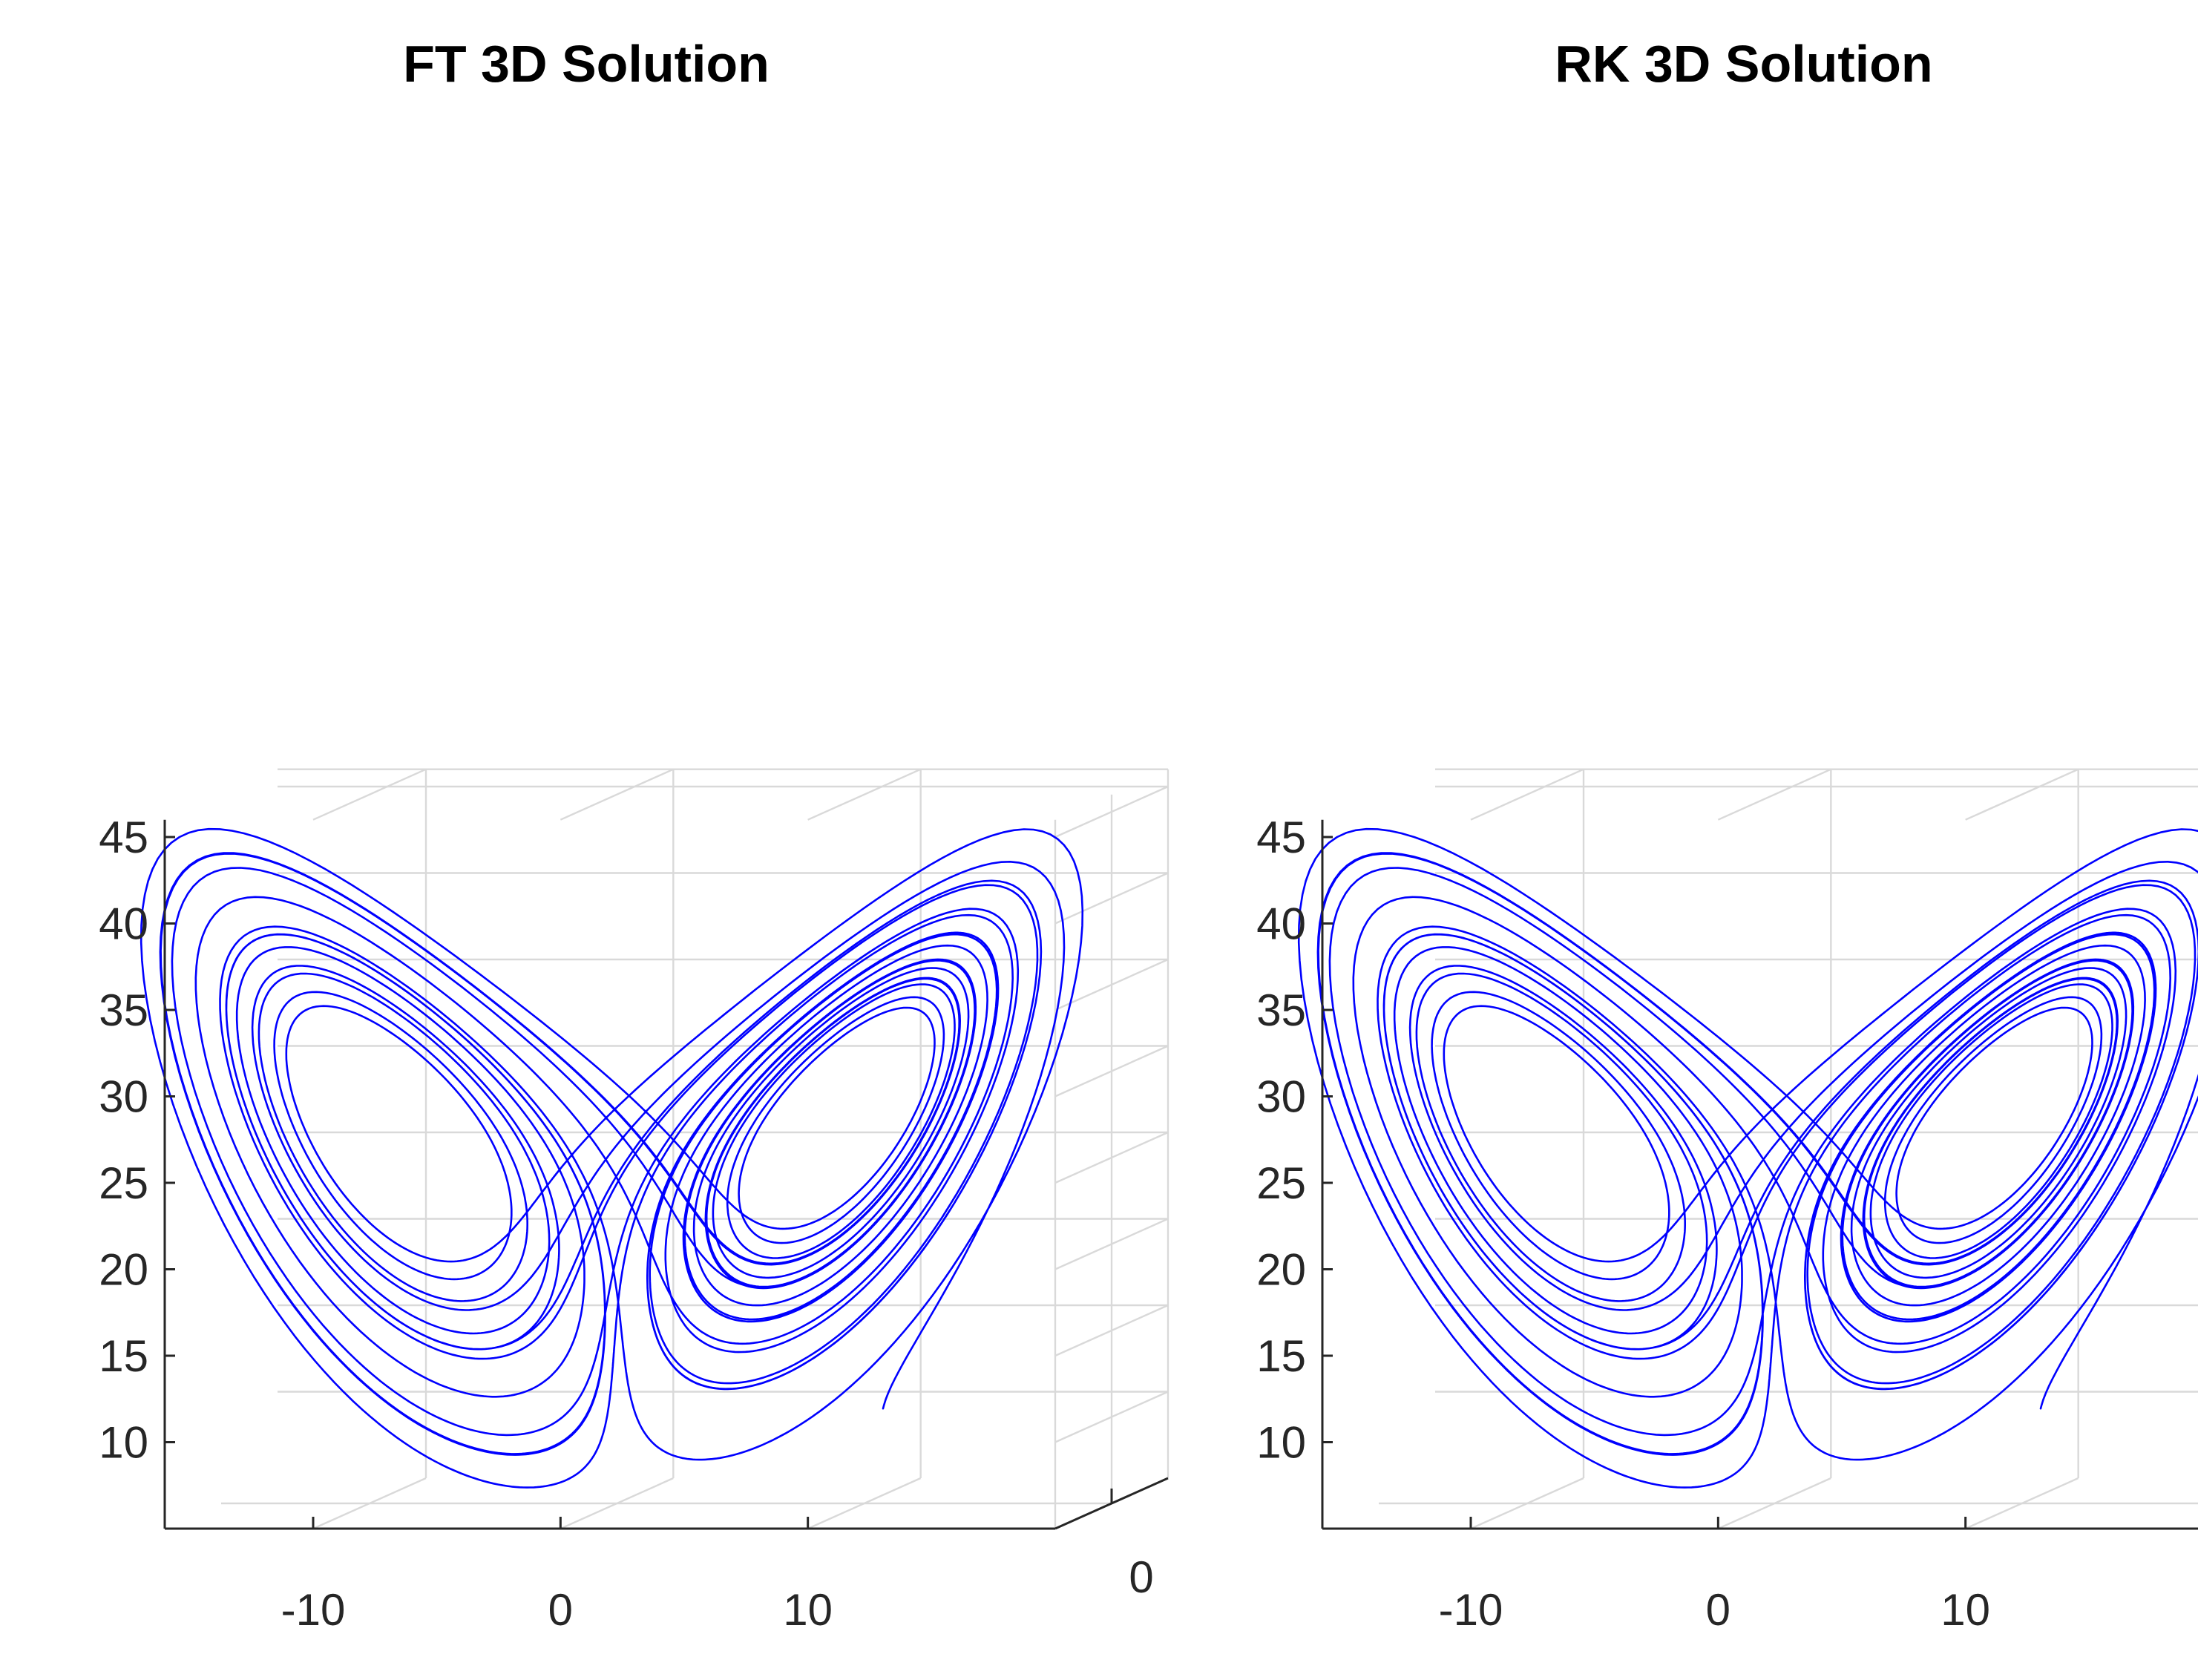  What do you see at coordinates (586, 64) in the screenshot?
I see `chart-title: FT 3D Solution` at bounding box center [586, 64].